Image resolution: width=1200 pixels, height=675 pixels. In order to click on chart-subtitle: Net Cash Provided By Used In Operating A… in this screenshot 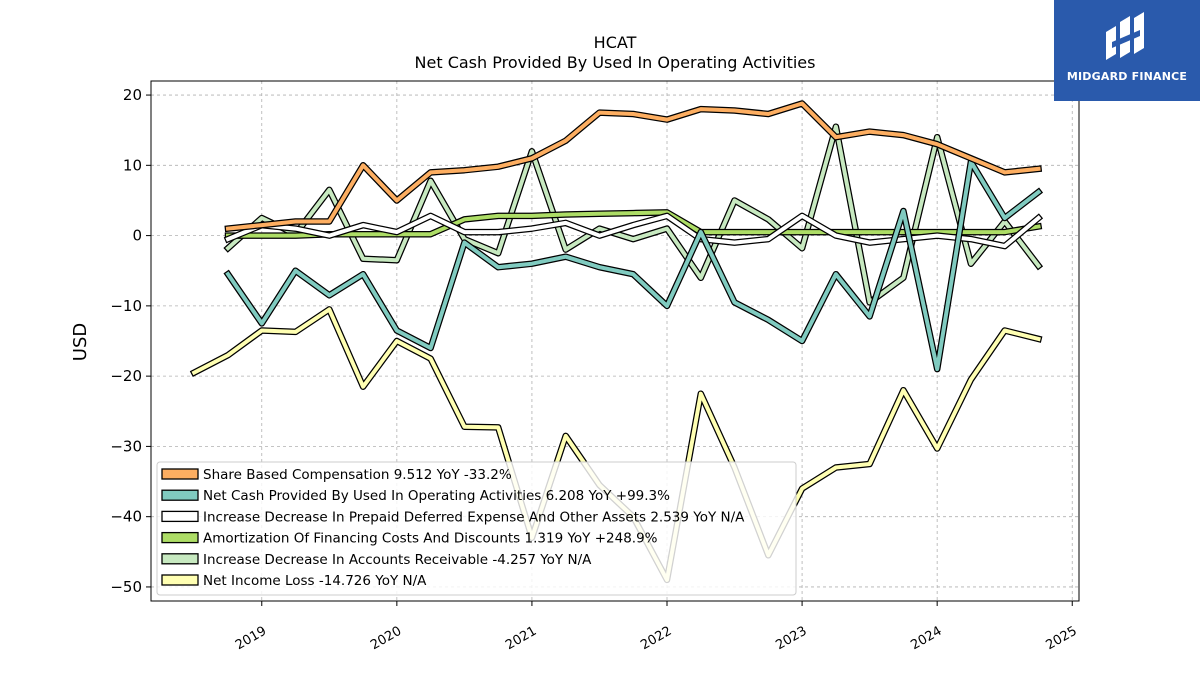, I will do `click(615, 62)`.